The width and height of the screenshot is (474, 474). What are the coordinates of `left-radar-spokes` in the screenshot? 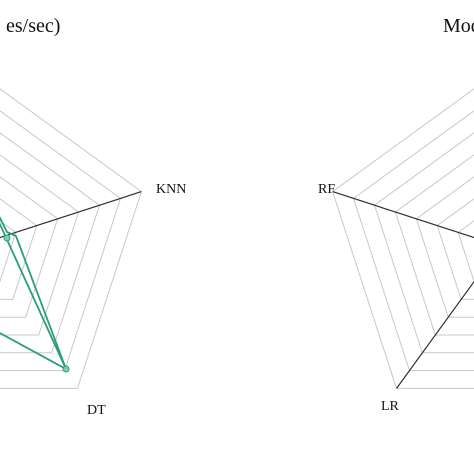 It's located at (71, 215).